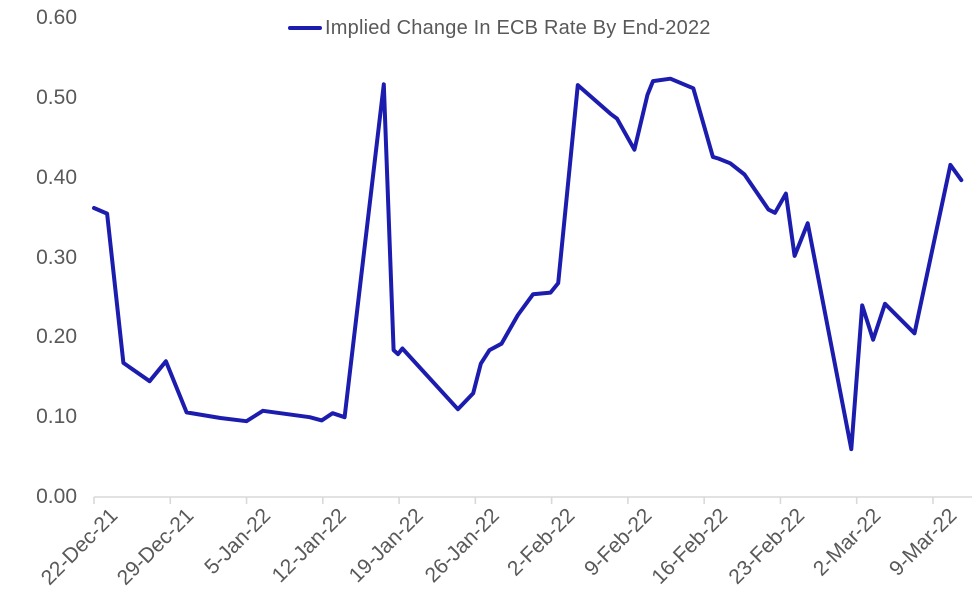 This screenshot has height=596, width=980. Describe the element at coordinates (56, 18) in the screenshot. I see `y-axis-label: 0.60` at that location.